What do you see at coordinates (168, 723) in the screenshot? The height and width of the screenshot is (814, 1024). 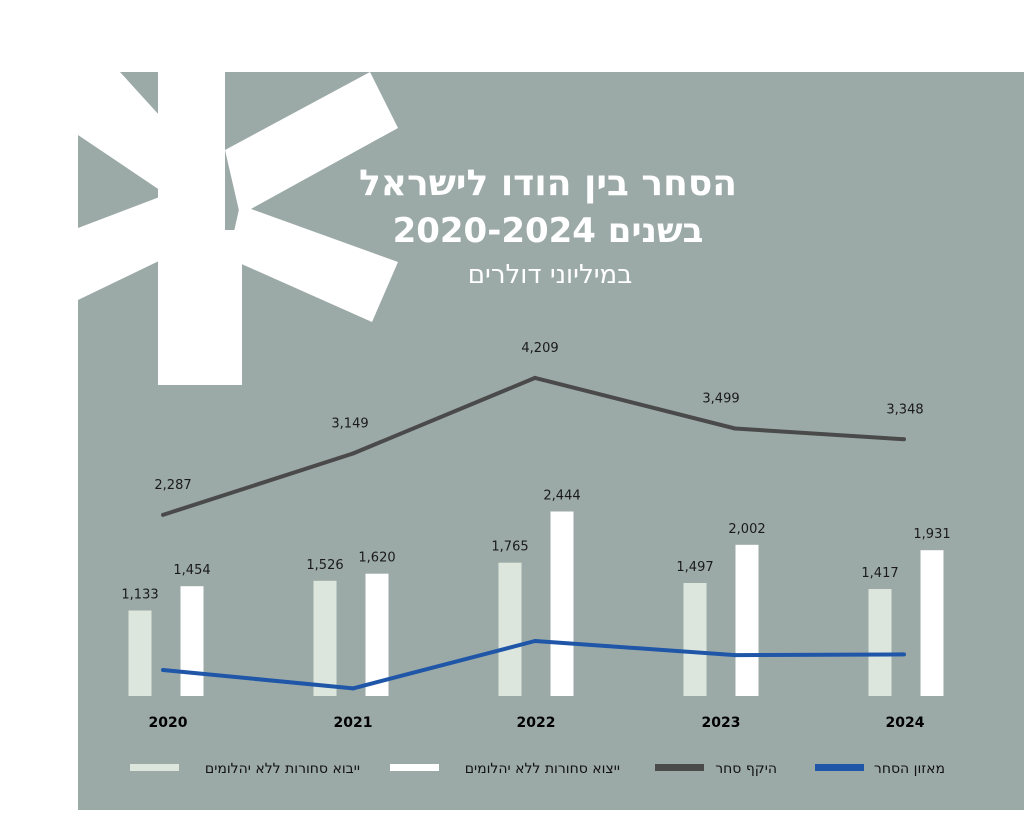 I see `x-tick-2020: 2020` at bounding box center [168, 723].